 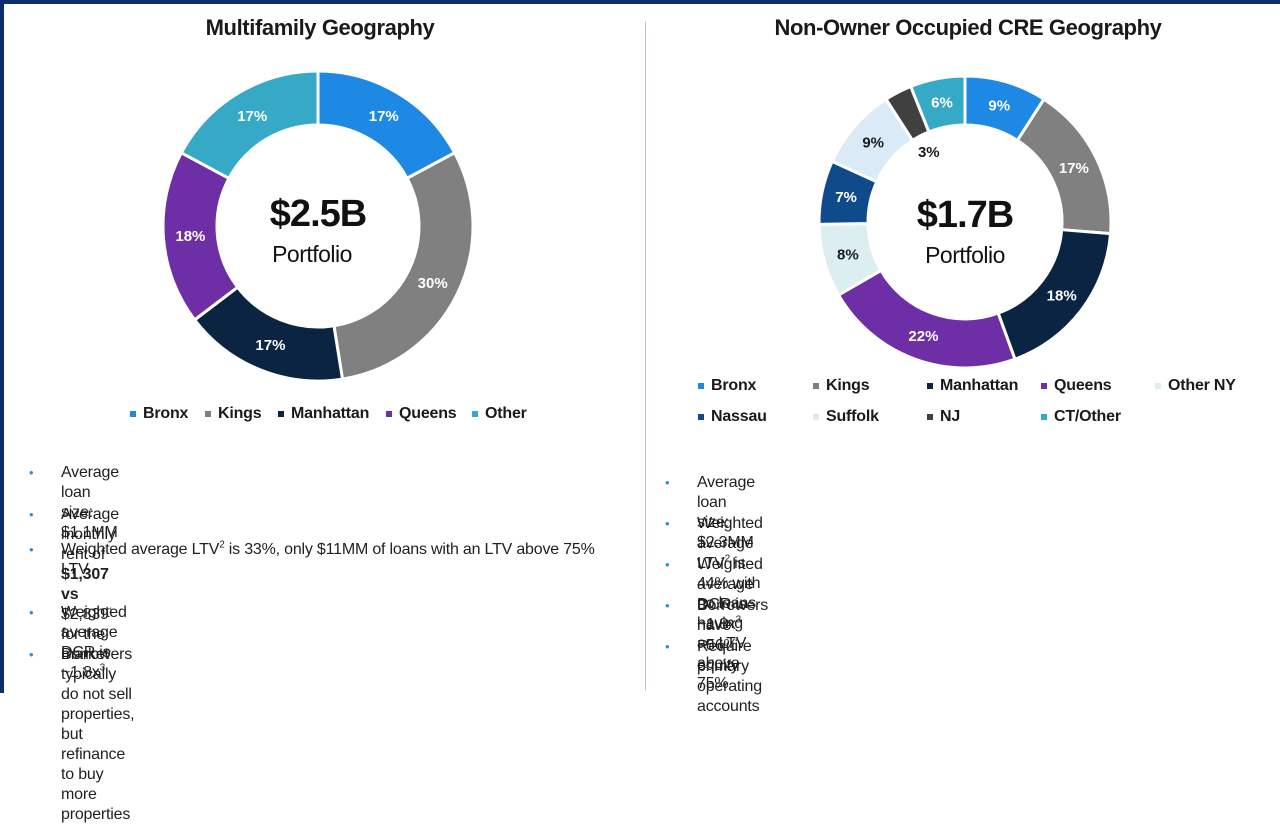 I want to click on slice-label-other-ny: 8%, so click(x=848, y=254).